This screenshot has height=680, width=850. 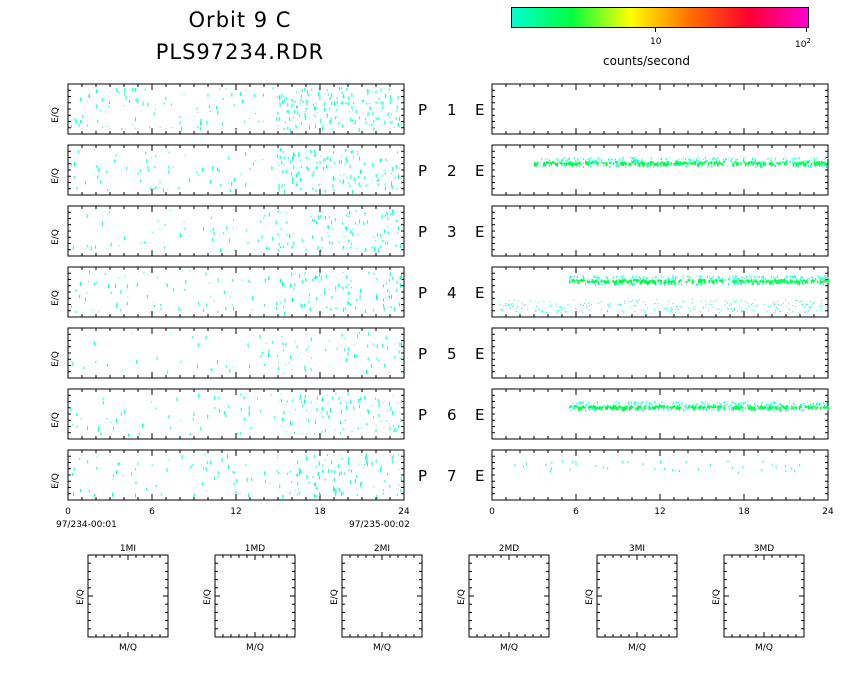 What do you see at coordinates (665, 468) in the screenshot?
I see `right-panel-7-mark` at bounding box center [665, 468].